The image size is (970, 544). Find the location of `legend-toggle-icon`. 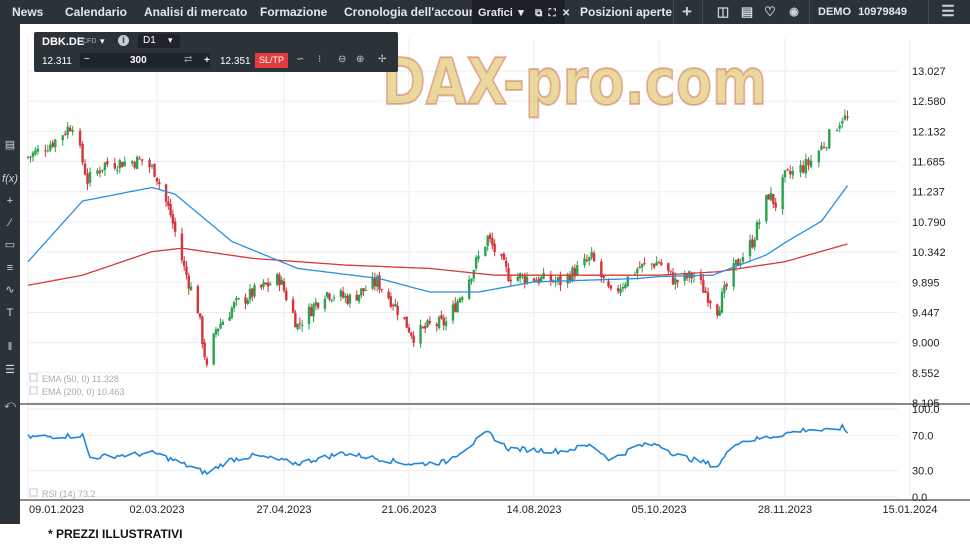

legend-toggle-icon is located at coordinates (33, 390).